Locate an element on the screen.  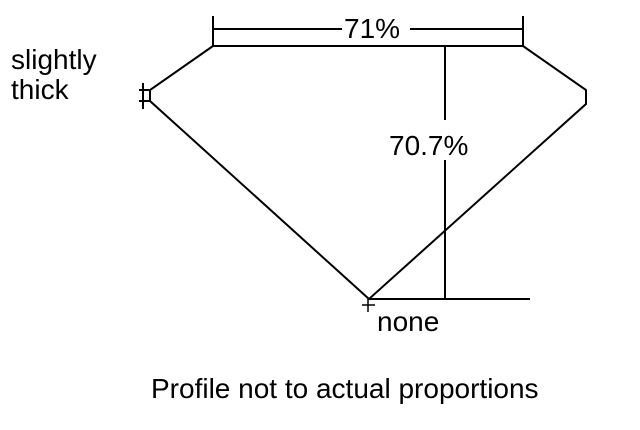
girdle-label-line2: thick is located at coordinates (40, 89).